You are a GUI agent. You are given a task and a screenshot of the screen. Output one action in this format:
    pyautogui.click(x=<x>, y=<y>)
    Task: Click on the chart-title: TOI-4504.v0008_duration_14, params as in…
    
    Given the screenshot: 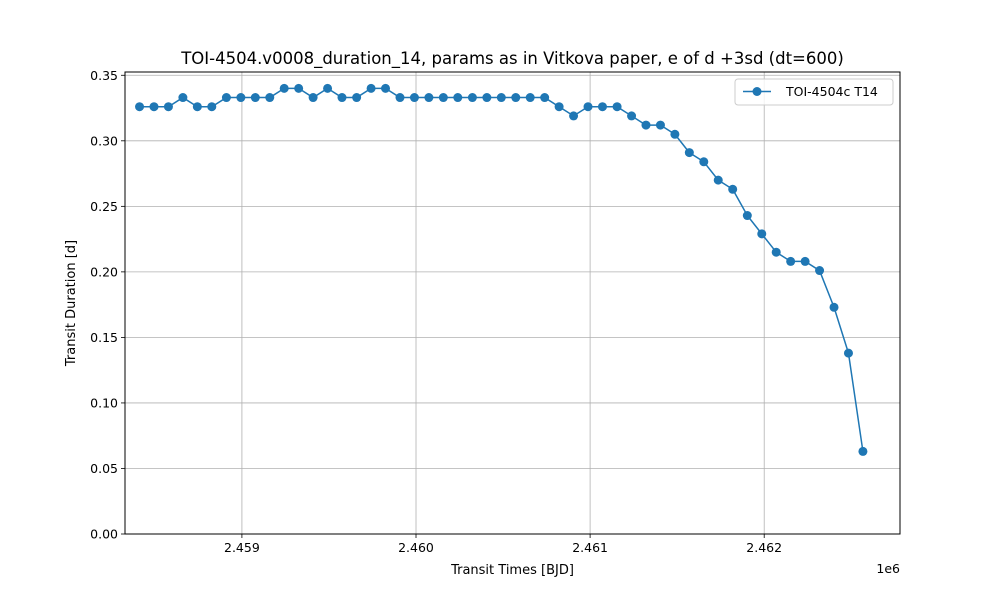 What is the action you would take?
    pyautogui.click(x=512, y=59)
    